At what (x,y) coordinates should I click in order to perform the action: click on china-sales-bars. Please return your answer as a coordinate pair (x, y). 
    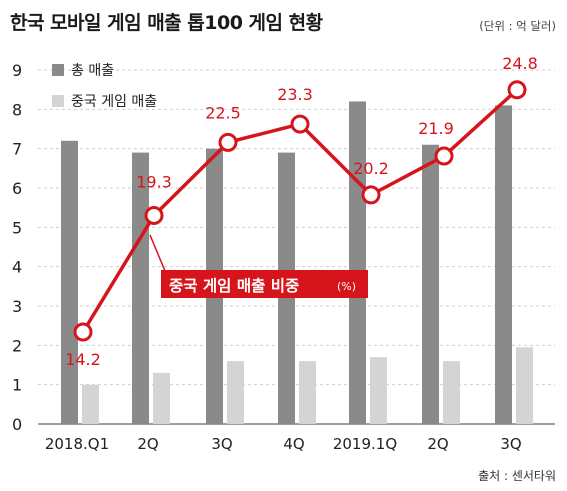
    Looking at the image, I should click on (307, 385).